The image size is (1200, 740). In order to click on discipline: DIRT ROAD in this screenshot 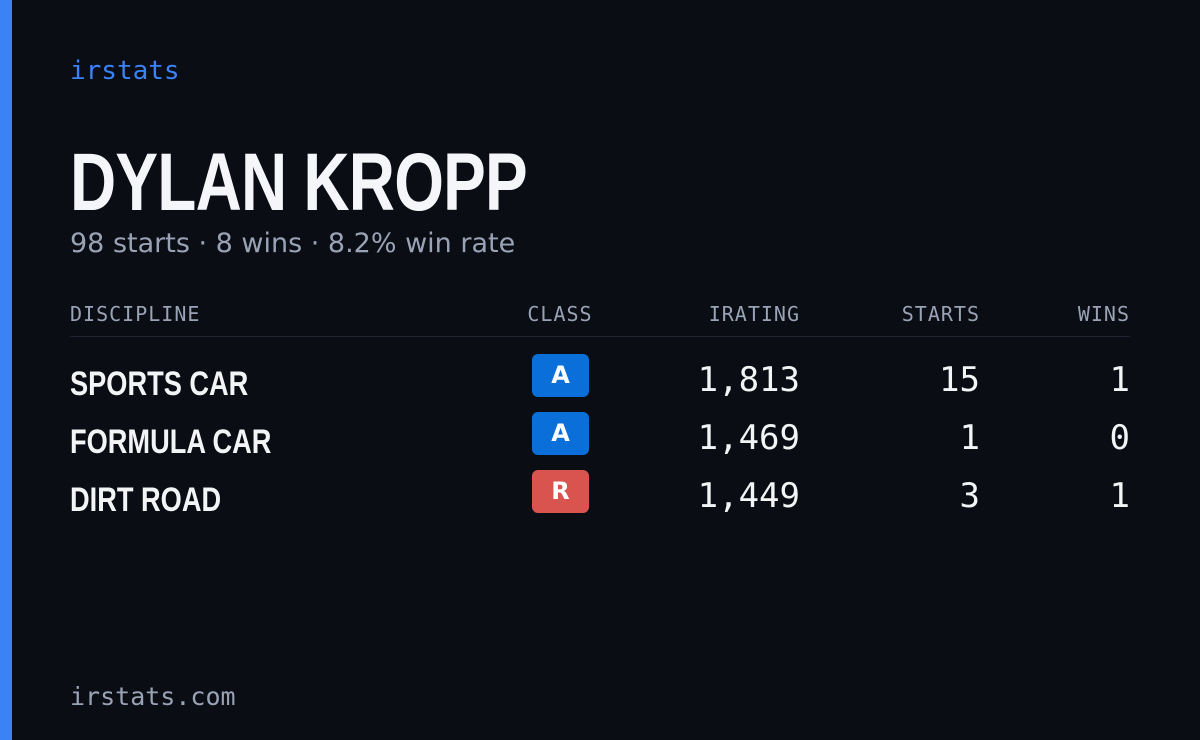, I will do `click(146, 500)`.